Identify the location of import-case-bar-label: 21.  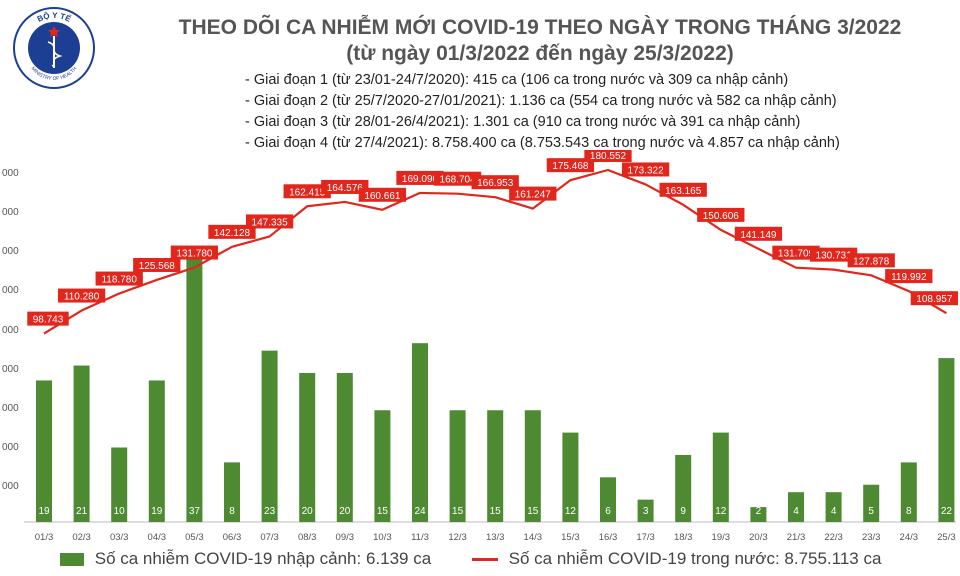
(82, 511).